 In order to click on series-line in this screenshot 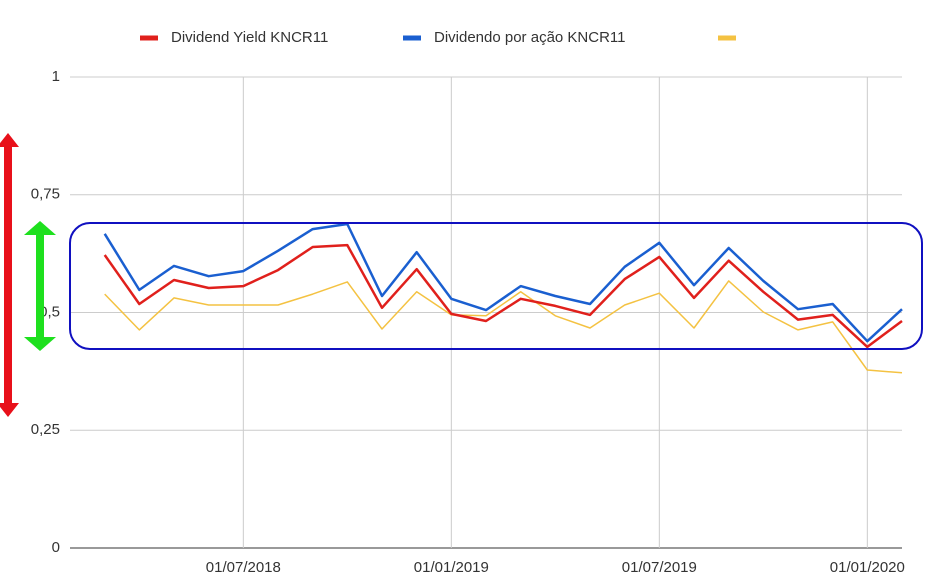, I will do `click(503, 327)`.